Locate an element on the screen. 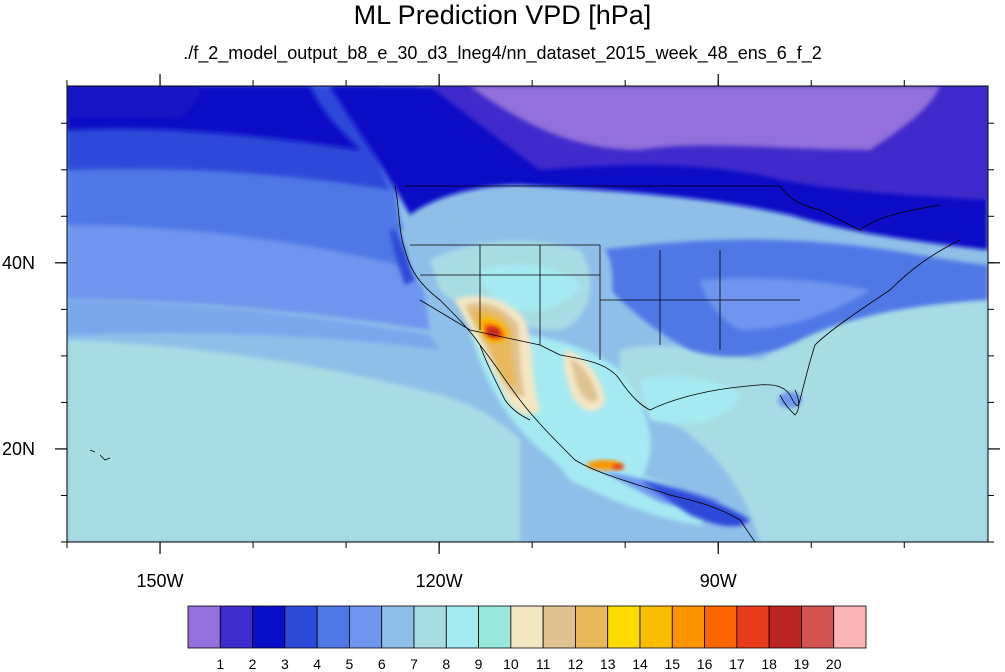  colorbar-label: 8 is located at coordinates (446, 664).